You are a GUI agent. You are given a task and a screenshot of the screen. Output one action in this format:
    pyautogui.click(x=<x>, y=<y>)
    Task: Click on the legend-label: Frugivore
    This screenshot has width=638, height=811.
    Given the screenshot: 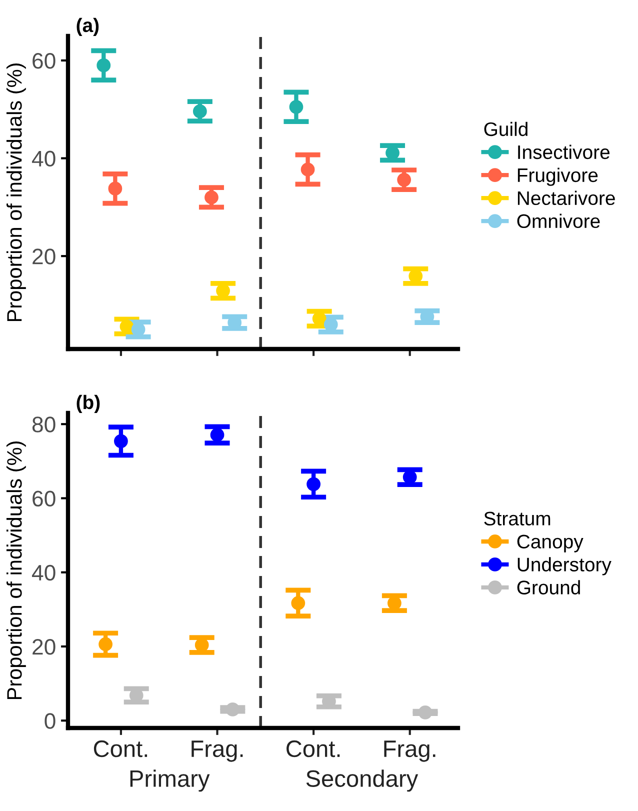 What is the action you would take?
    pyautogui.click(x=558, y=177)
    